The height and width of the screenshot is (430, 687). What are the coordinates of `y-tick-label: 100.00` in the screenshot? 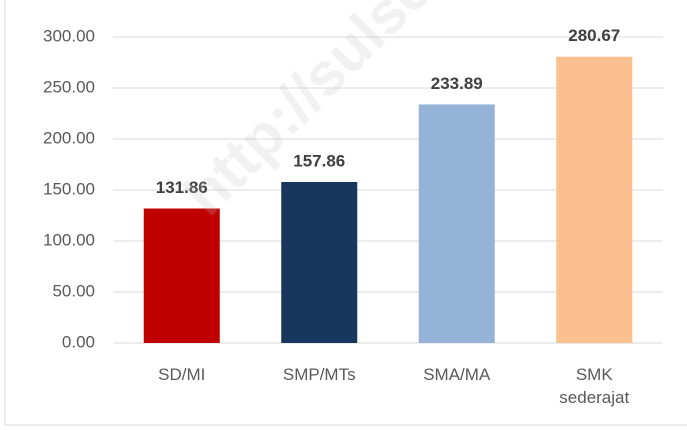 It's located at (69, 239).